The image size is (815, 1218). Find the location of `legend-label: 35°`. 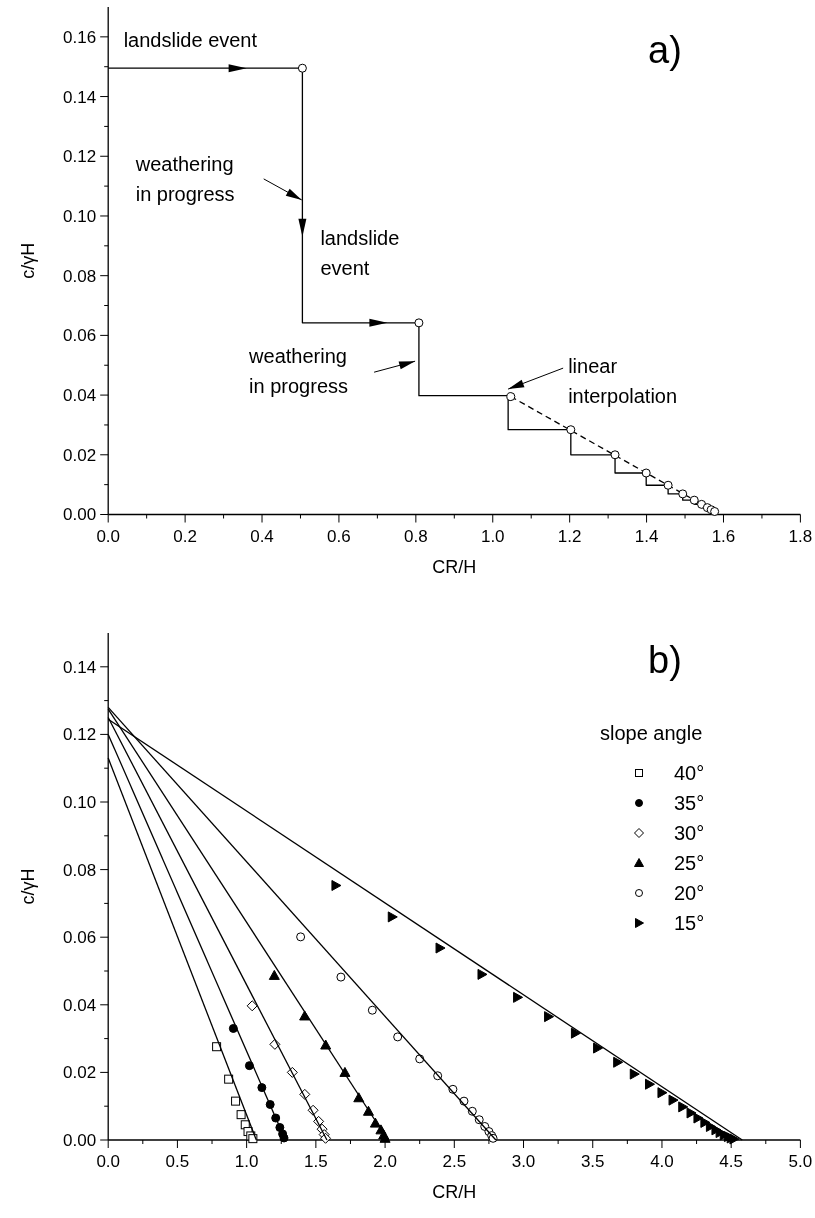

legend-label: 35° is located at coordinates (689, 803).